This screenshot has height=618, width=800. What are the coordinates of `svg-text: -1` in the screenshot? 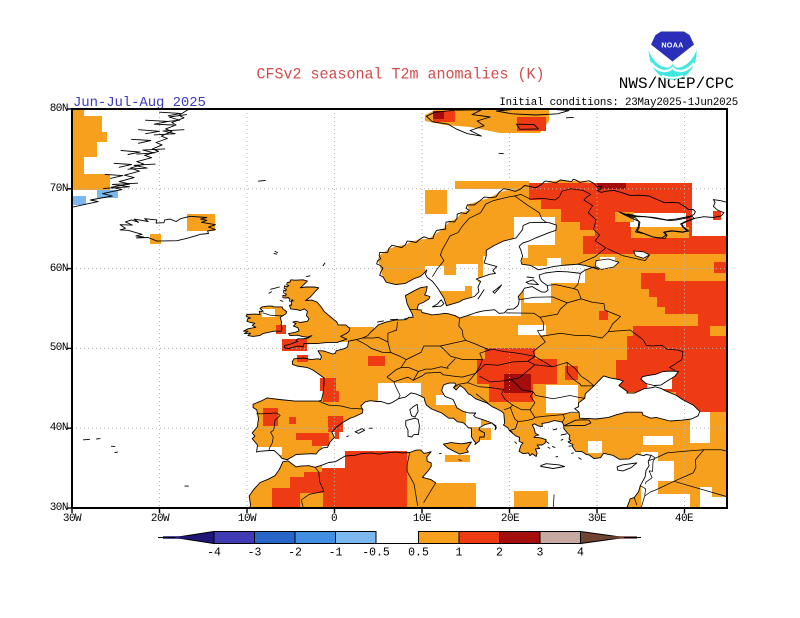 It's located at (336, 553).